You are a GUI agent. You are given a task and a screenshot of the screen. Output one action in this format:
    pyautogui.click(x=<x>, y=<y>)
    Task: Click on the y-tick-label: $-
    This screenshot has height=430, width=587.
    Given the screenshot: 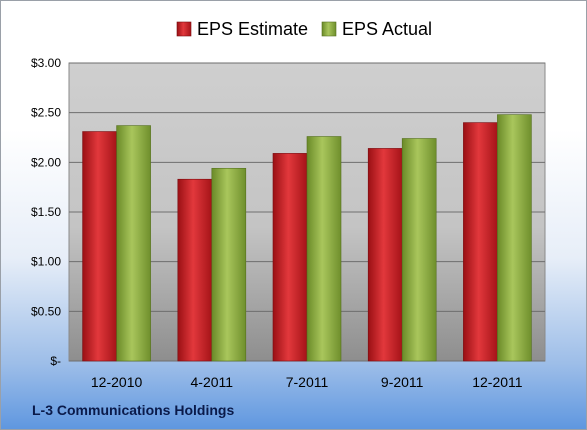 What is the action you would take?
    pyautogui.click(x=55, y=361)
    